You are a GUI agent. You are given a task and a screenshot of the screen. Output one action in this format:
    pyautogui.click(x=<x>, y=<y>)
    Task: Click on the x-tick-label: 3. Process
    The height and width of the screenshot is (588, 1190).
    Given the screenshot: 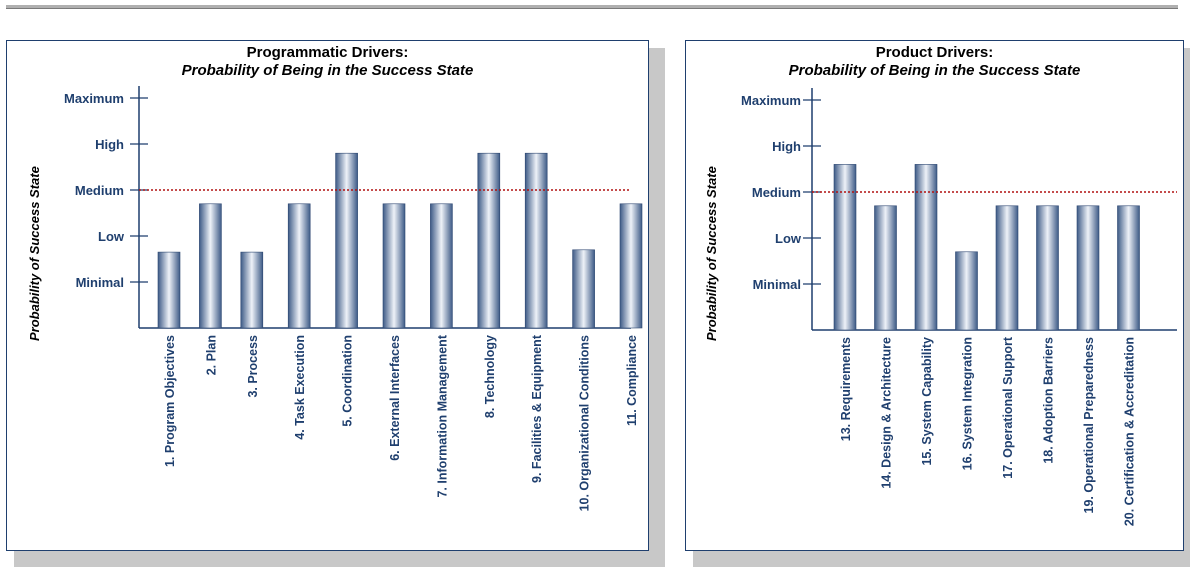 What is the action you would take?
    pyautogui.click(x=253, y=366)
    